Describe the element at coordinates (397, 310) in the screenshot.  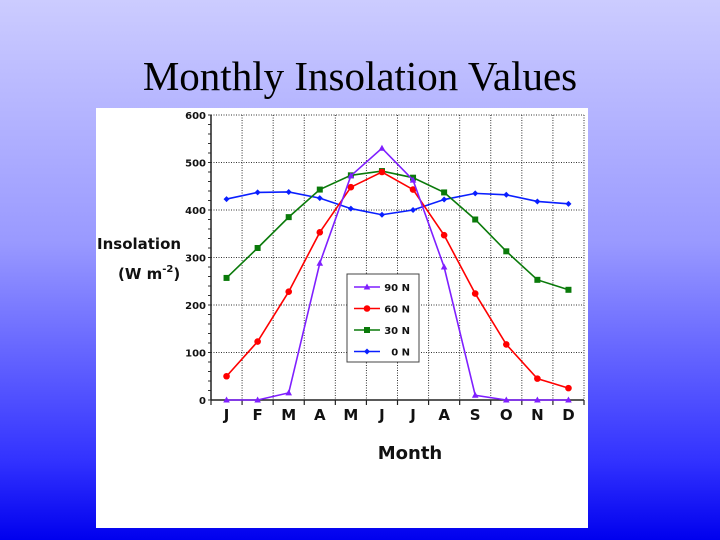
I see `legend-label: 60 N` at that location.